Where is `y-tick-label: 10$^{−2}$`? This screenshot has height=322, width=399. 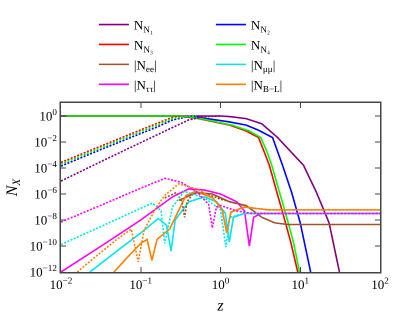 y-tick-label: 10$^{−2}$ is located at coordinates (46, 141).